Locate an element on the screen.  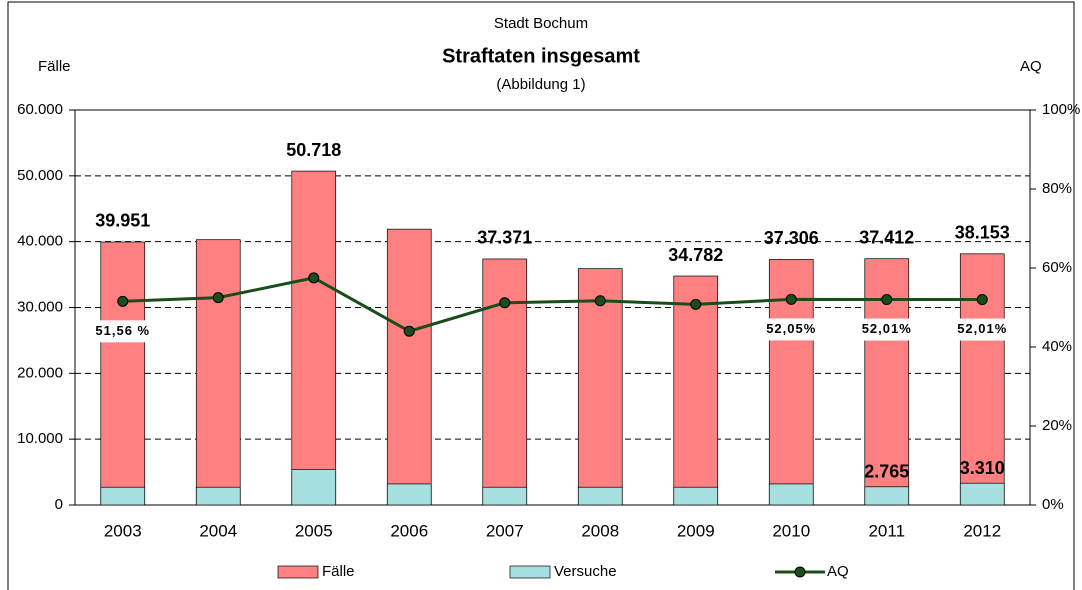
value-label: 51,56 % is located at coordinates (122, 330).